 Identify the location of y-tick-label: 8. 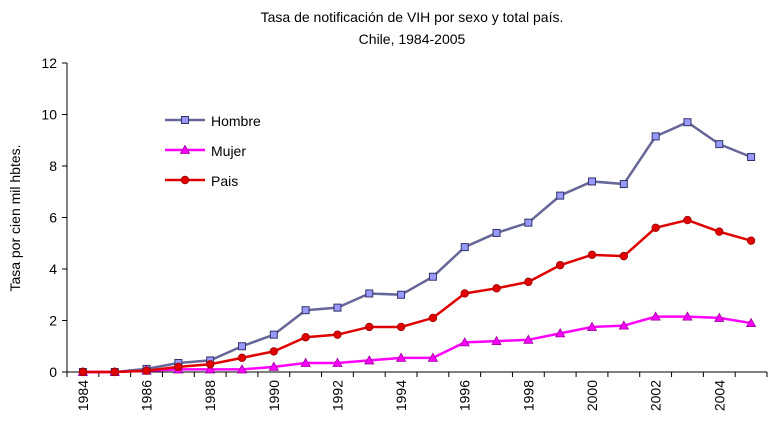
(53, 166).